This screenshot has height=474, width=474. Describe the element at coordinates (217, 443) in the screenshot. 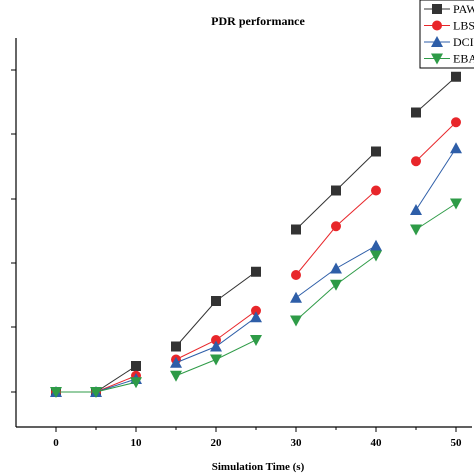

I see `x-tick-label: 20` at that location.